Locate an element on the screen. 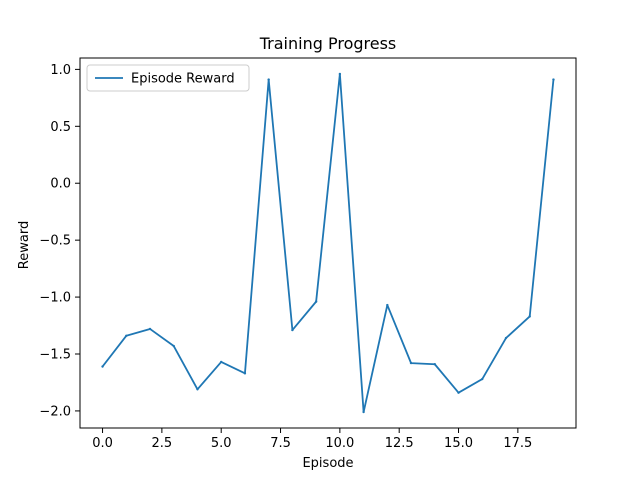  x-tick-label: 12.5 is located at coordinates (399, 443).